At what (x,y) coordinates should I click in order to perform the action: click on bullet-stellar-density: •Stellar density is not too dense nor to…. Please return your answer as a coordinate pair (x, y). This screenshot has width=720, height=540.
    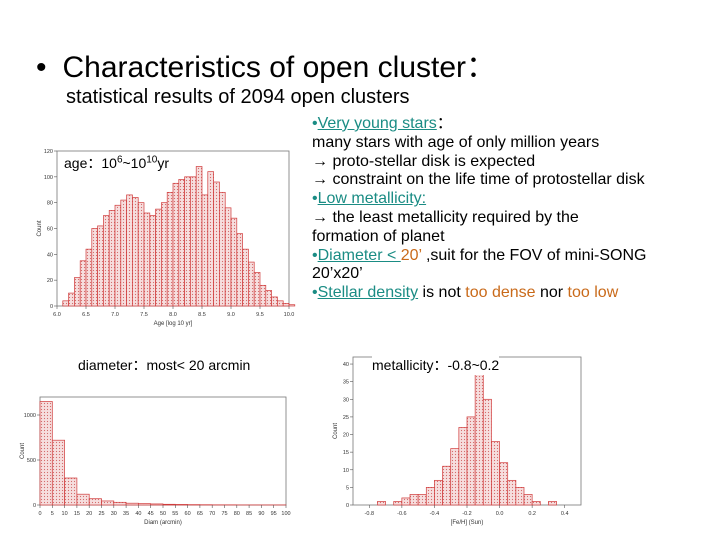
    Looking at the image, I should click on (512, 293).